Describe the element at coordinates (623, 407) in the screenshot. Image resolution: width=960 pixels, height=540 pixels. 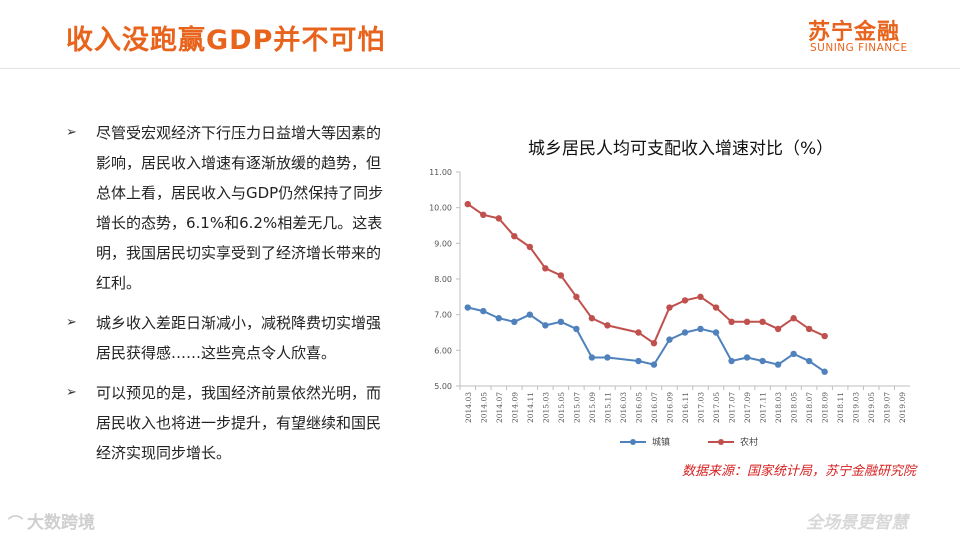
I see `x-tick-label: 2016.03` at that location.